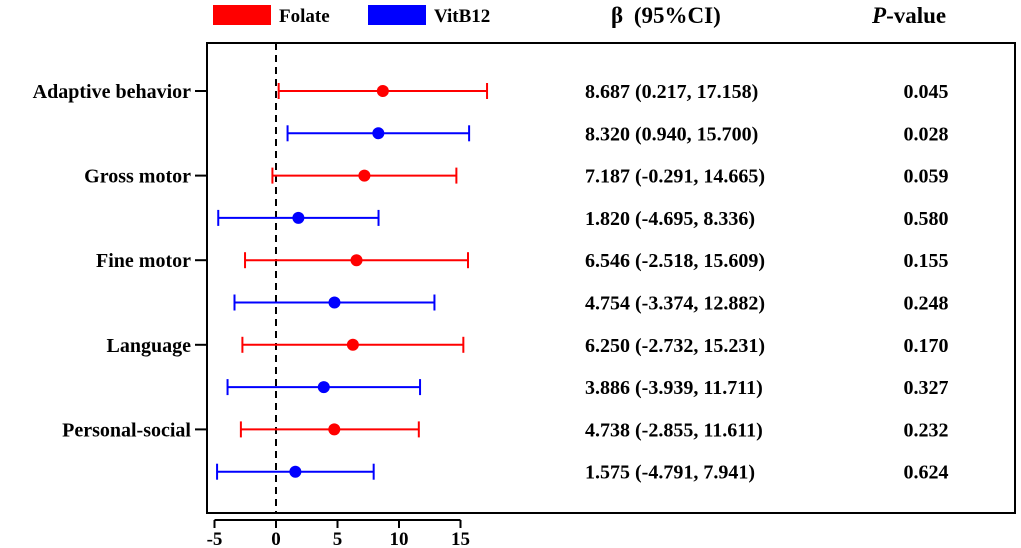 This screenshot has height=548, width=1021. What do you see at coordinates (674, 388) in the screenshot?
I see `ci-text-language-vitb12: 3.886 (-3.939, 11.711)` at bounding box center [674, 388].